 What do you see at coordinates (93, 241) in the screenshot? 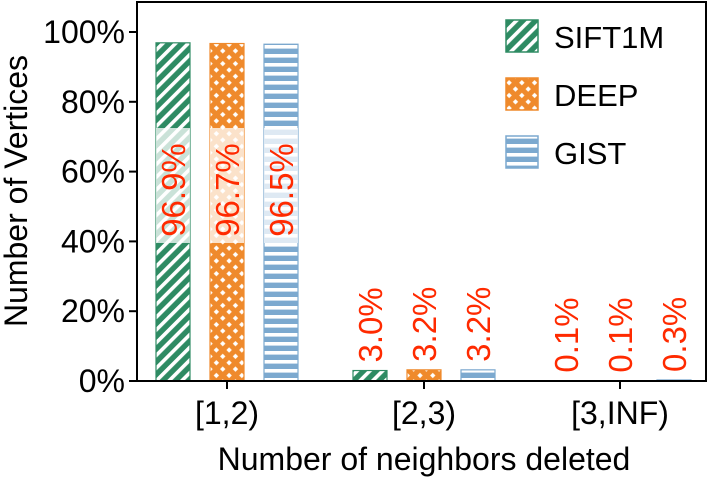
I see `y-tick-label: 40%` at bounding box center [93, 241].